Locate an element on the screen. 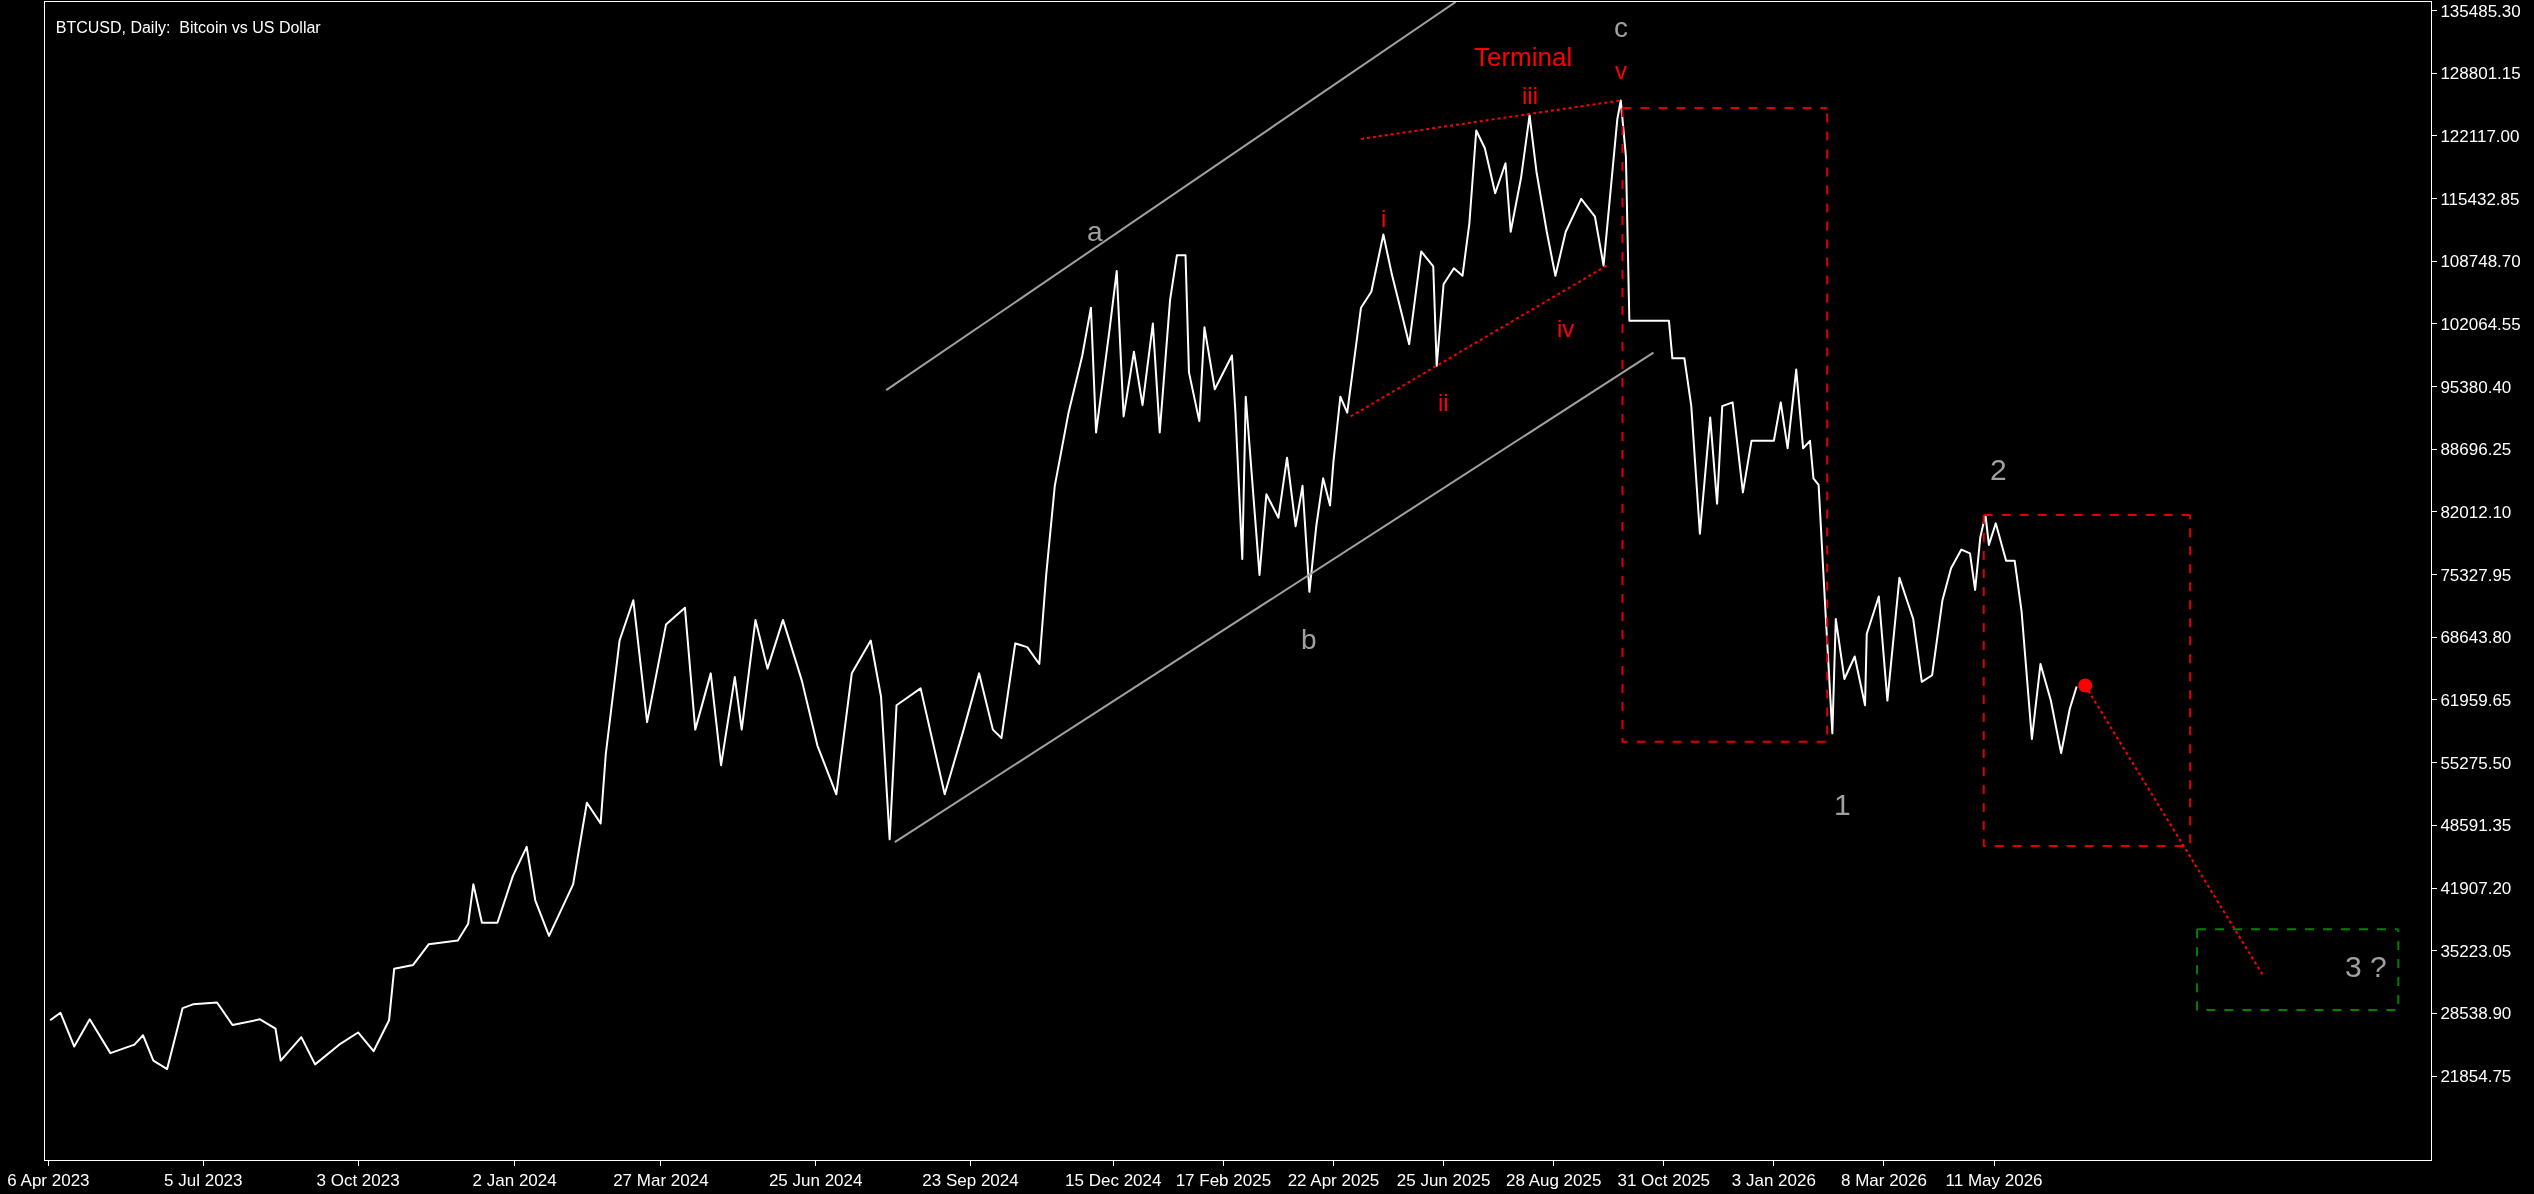 This screenshot has height=1194, width=2534. x-tick-label: 2 Jan 2024 is located at coordinates (514, 1181).